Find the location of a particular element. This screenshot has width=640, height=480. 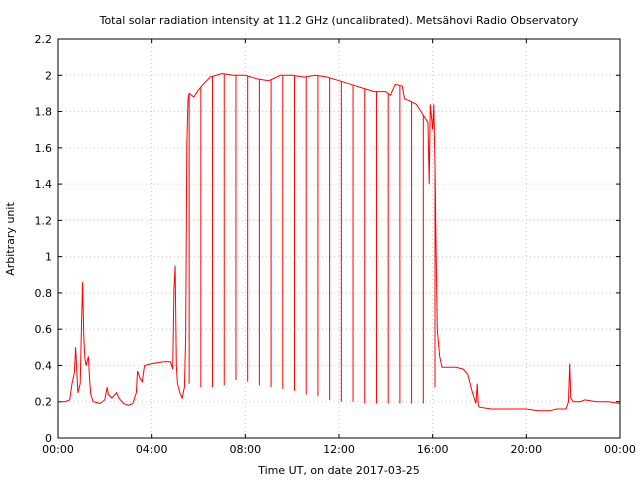

x-axis-label: Time UT, on date 2017-03-25 is located at coordinates (338, 470).